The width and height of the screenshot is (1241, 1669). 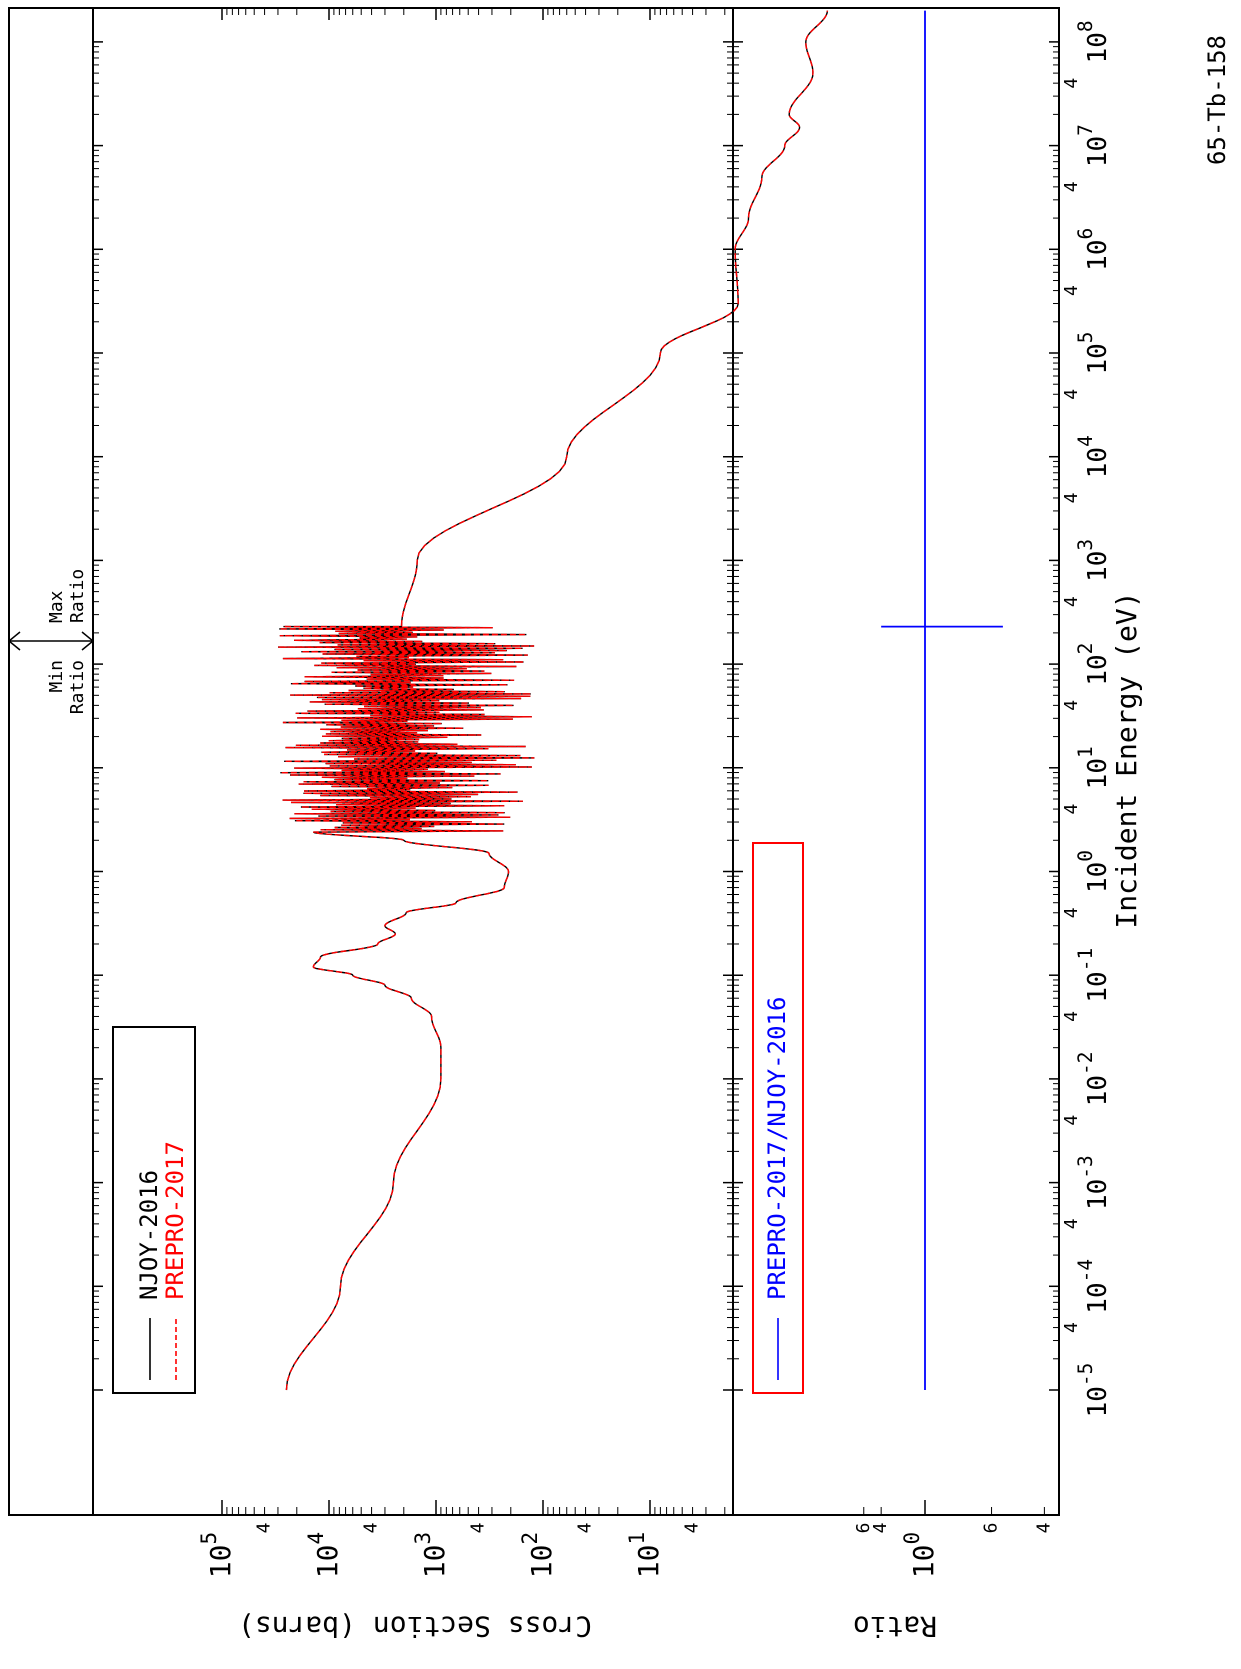 What do you see at coordinates (56, 606) in the screenshot?
I see `max-ratio-line1: Max` at bounding box center [56, 606].